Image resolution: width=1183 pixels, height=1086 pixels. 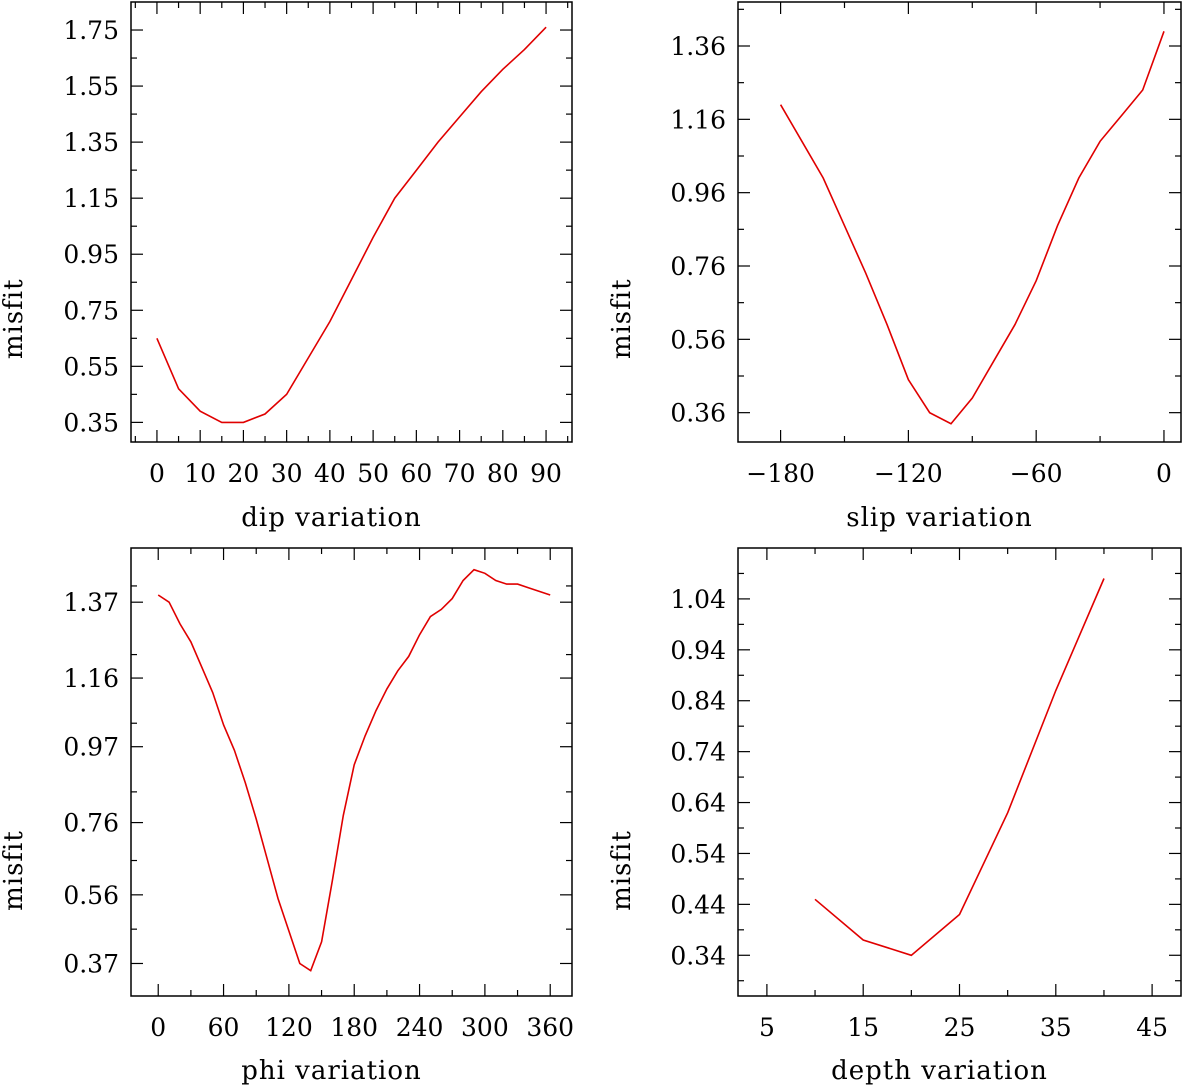 I want to click on xtick-label-phi: 360, so click(x=550, y=1027).